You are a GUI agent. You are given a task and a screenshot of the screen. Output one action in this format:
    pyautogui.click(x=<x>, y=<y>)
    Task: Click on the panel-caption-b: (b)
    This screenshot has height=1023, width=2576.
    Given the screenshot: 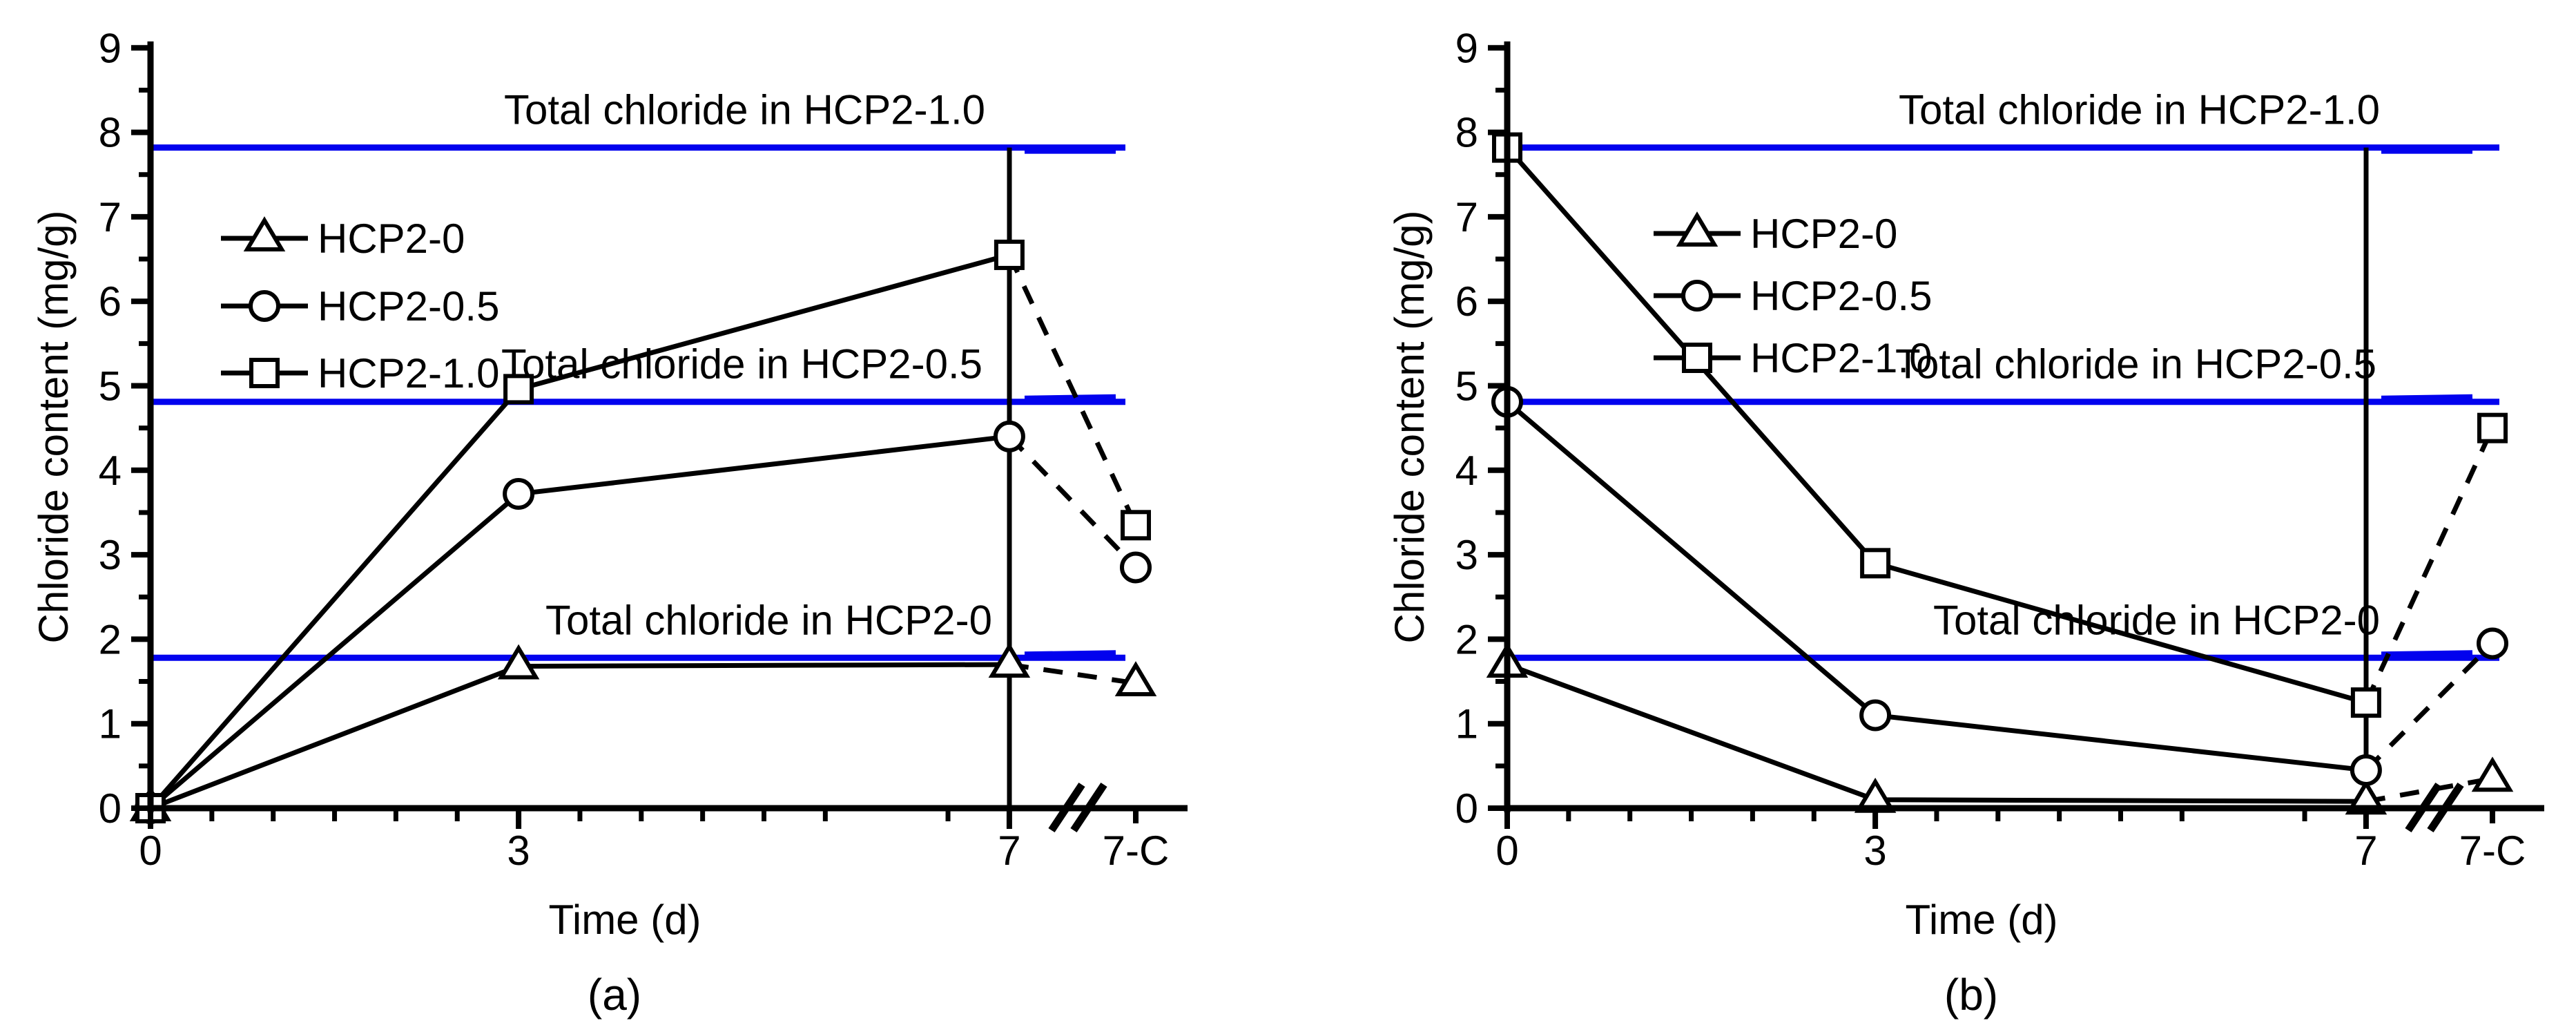 What is the action you would take?
    pyautogui.click(x=1971, y=995)
    